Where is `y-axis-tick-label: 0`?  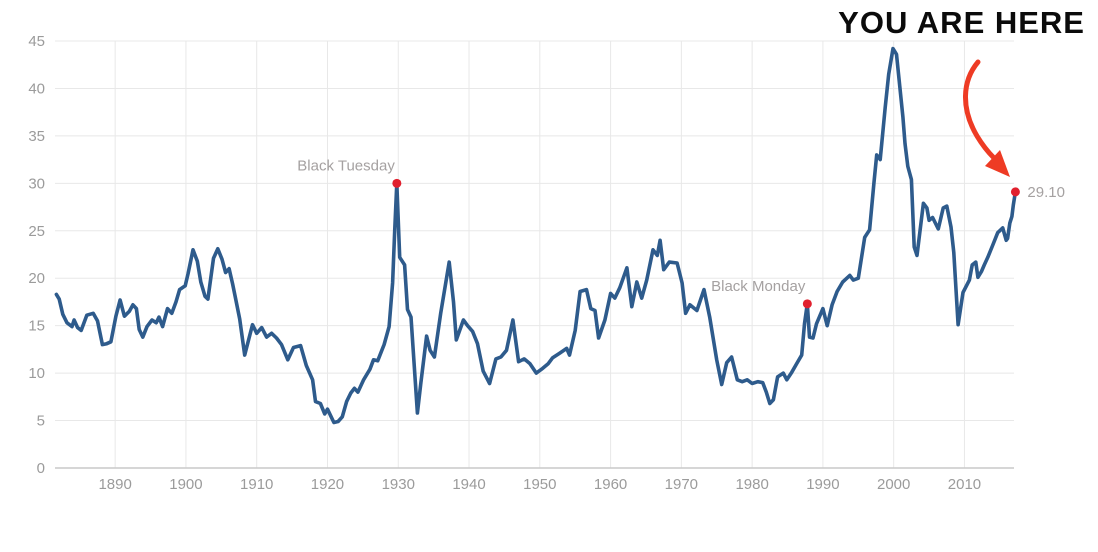 y-axis-tick-label: 0 is located at coordinates (41, 468).